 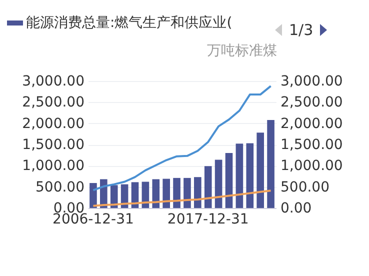 I want to click on y-tick-label: 2,500.00, so click(x=53, y=102).